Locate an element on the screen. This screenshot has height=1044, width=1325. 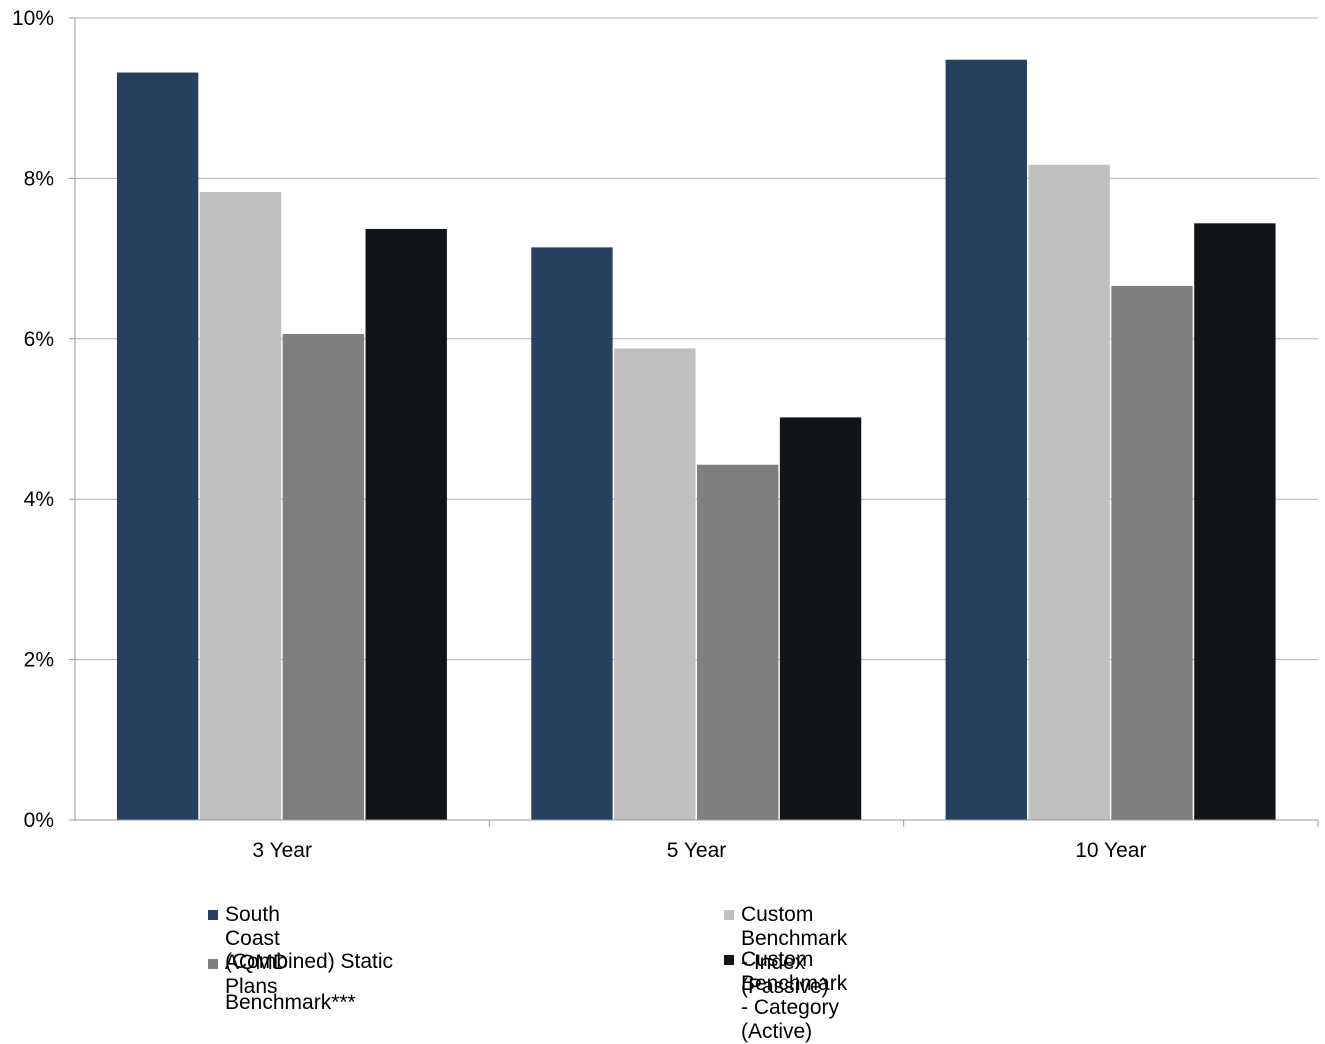
legend-item-category-active: Custom Benchmark - Category (Active) is located at coordinates (785, 996).